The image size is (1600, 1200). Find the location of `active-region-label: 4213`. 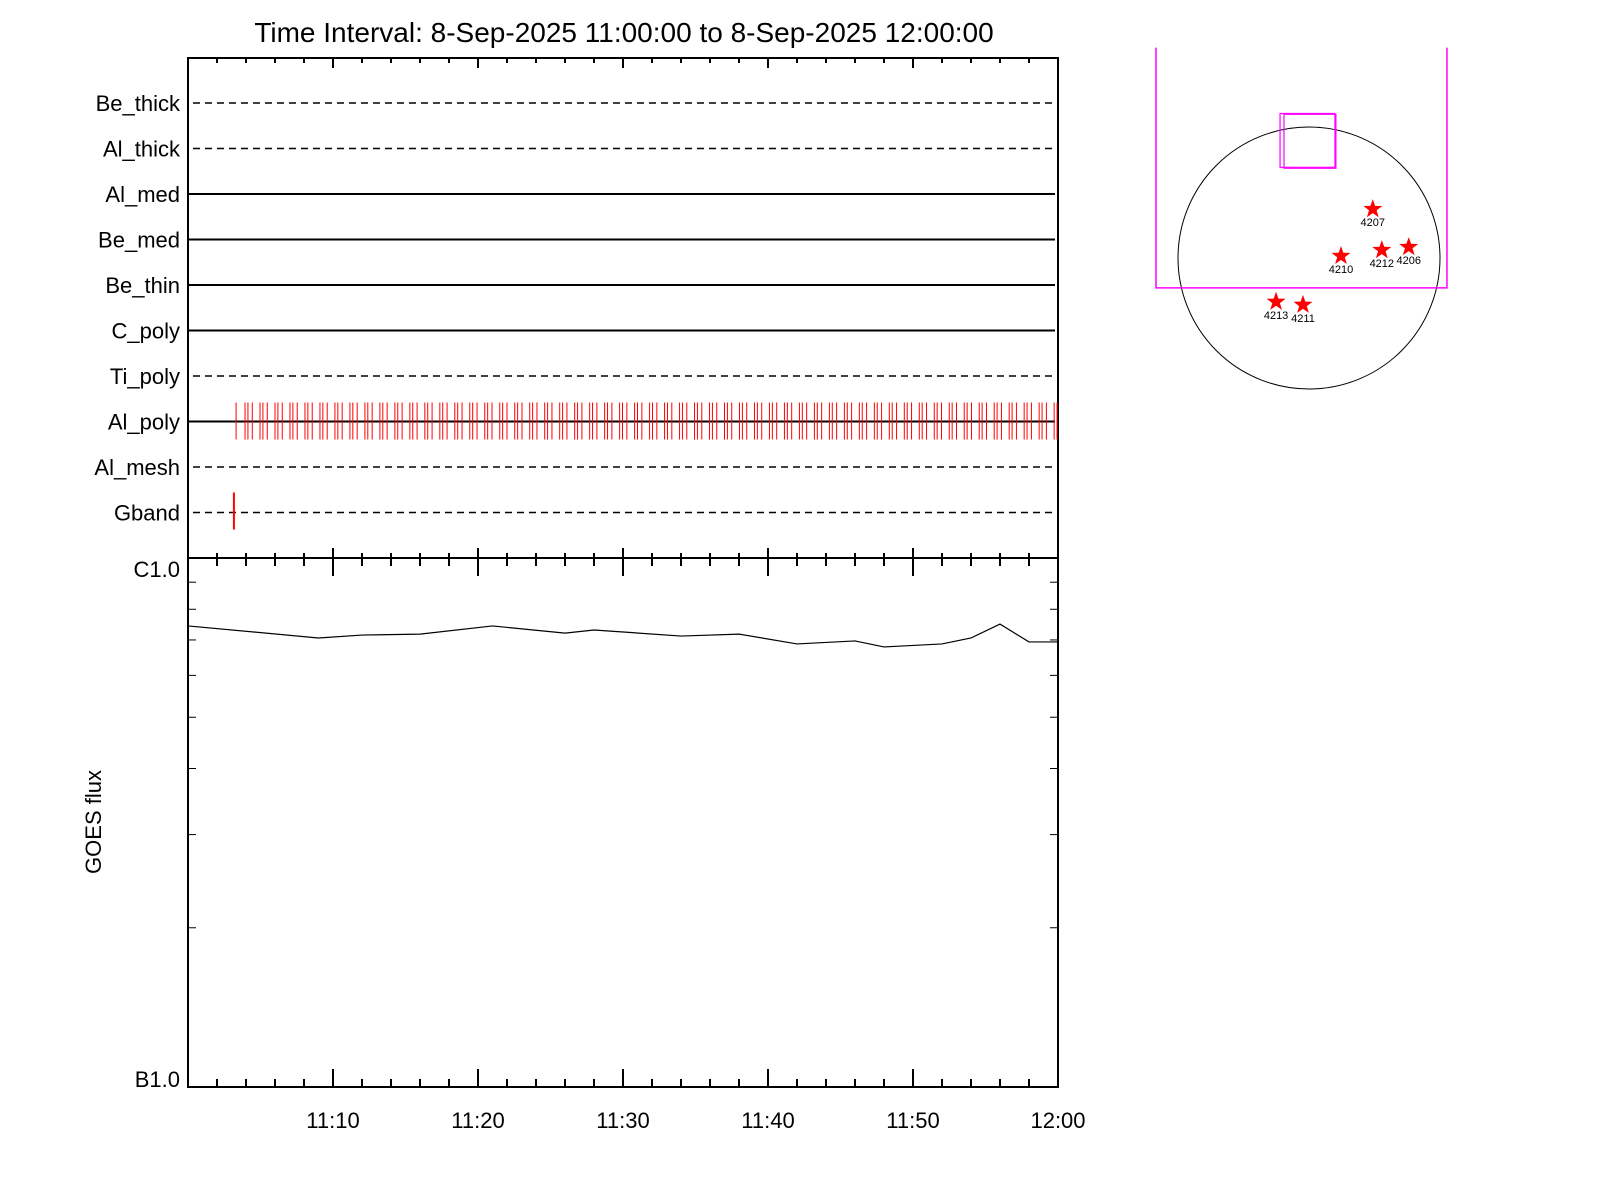

active-region-label: 4213 is located at coordinates (1276, 316).